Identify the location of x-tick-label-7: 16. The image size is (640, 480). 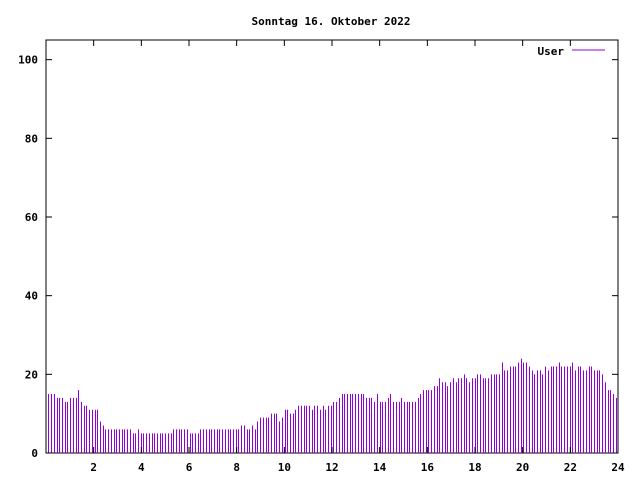
(428, 467).